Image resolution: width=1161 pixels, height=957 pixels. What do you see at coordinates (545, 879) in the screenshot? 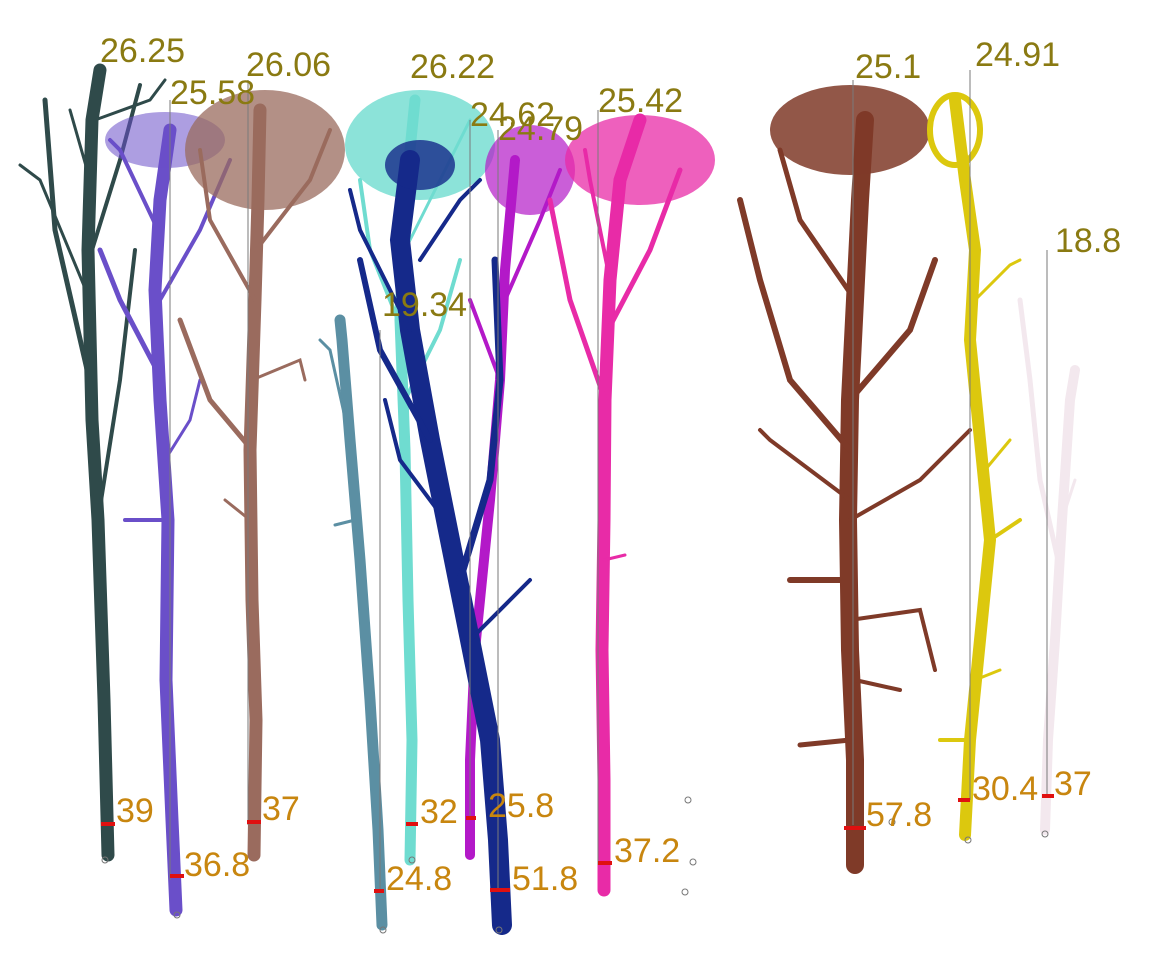
I see `dbh-label-7: 51.8` at bounding box center [545, 879].